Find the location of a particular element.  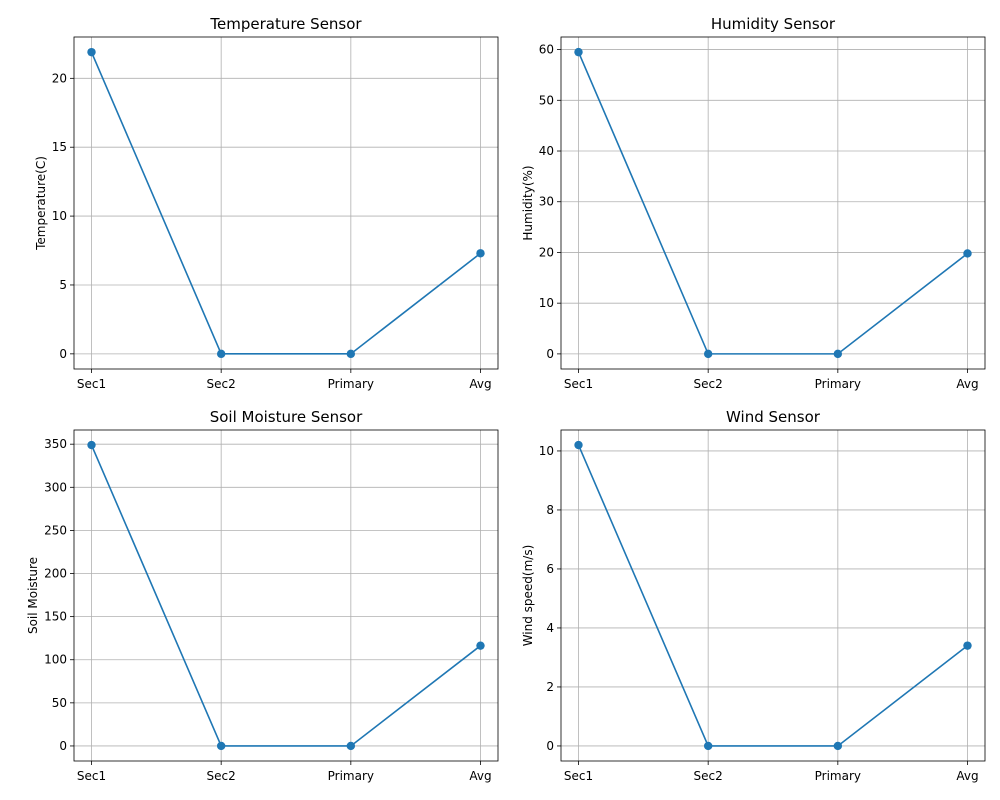

y-tick-label: 40 is located at coordinates (546, 151).